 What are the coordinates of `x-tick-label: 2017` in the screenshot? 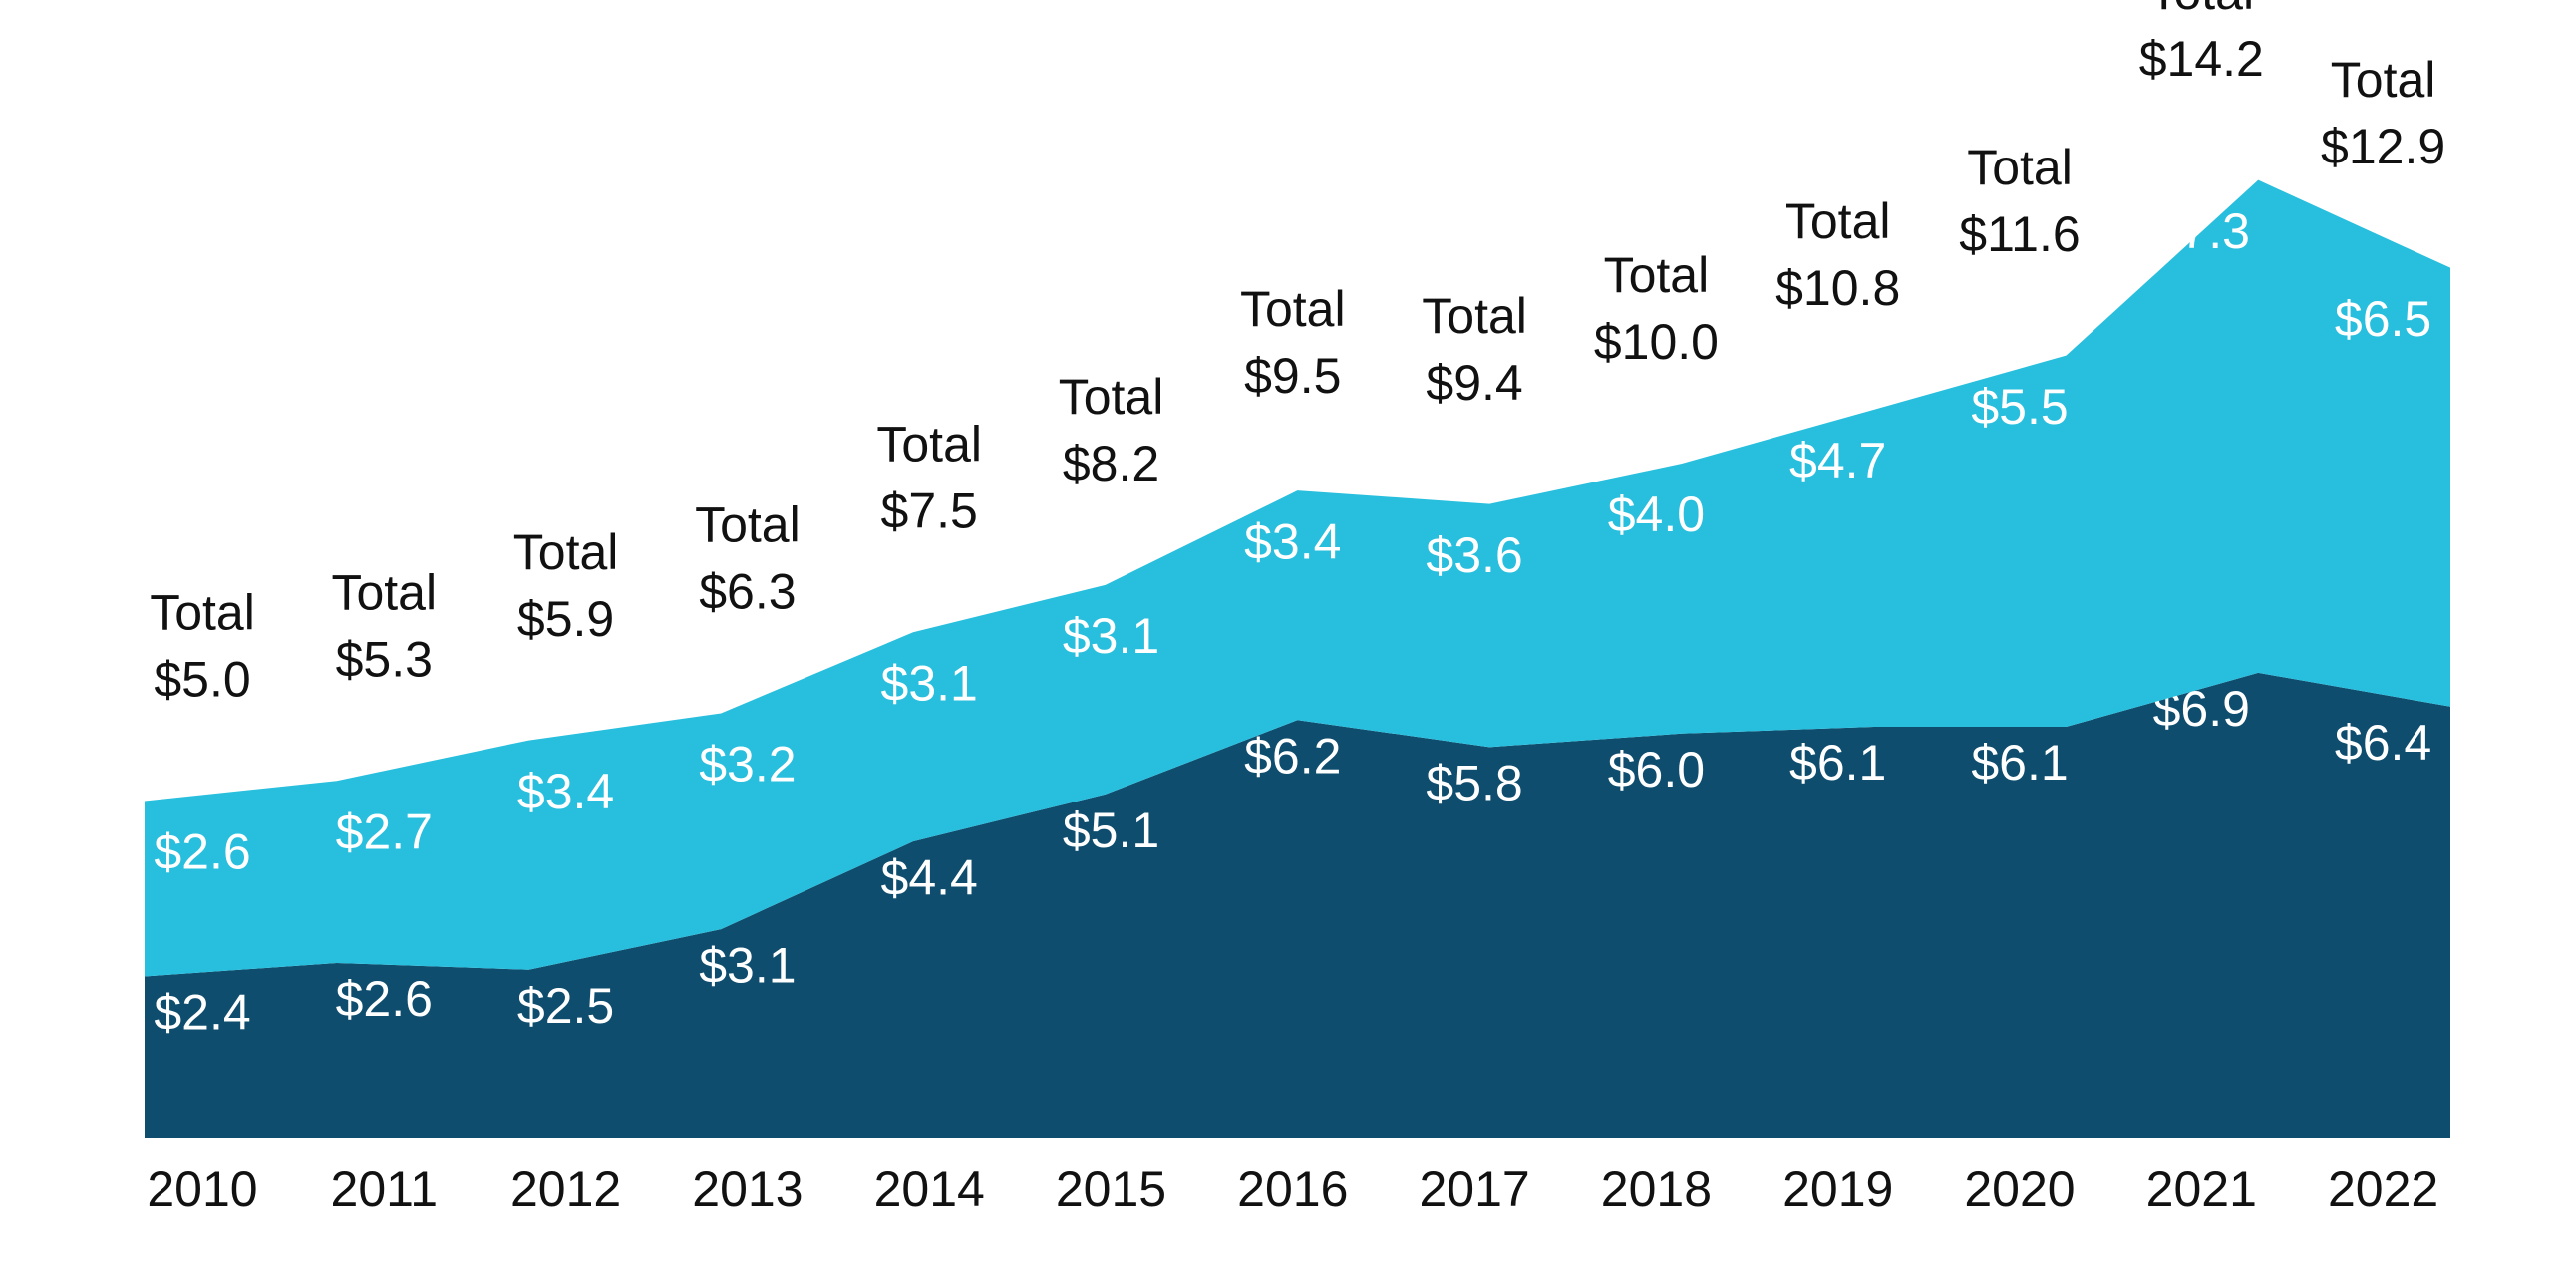 It's located at (1474, 1189).